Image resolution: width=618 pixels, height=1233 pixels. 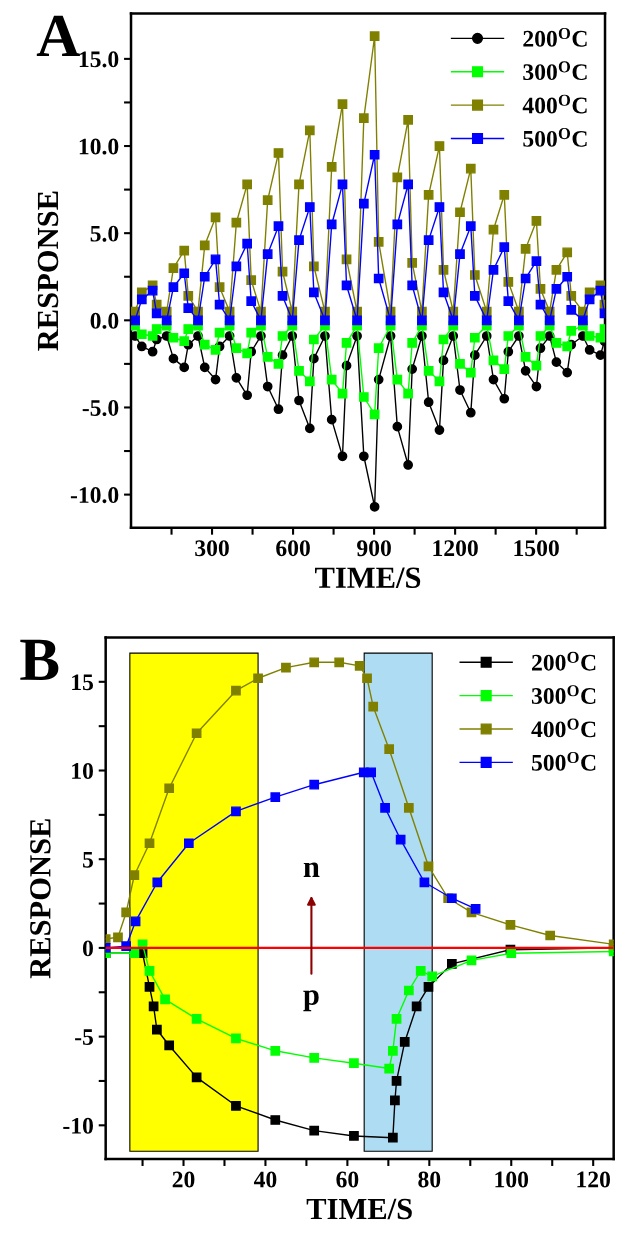 I want to click on y-tick-label: 10.0, so click(x=99, y=146).